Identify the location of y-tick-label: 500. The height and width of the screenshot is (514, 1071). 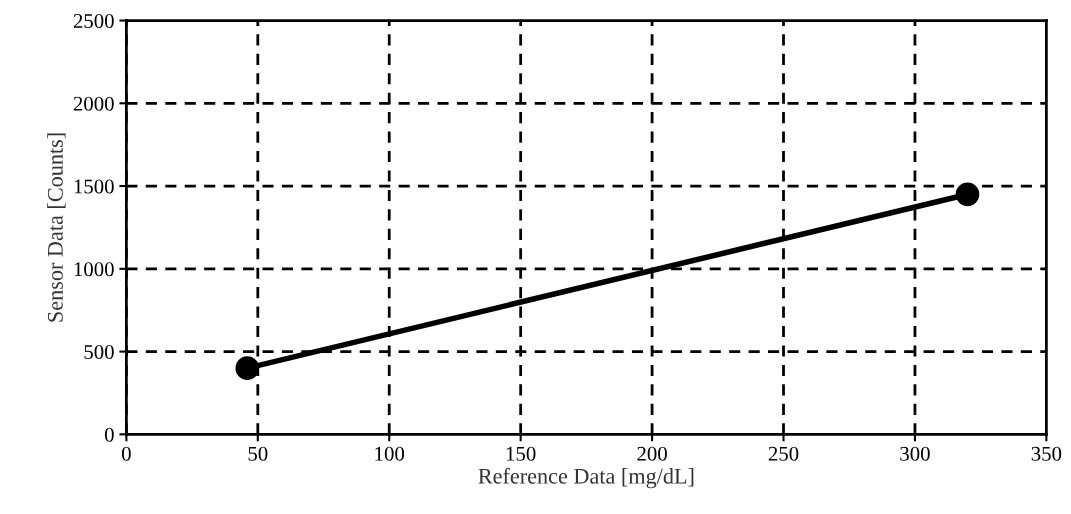
(99, 352).